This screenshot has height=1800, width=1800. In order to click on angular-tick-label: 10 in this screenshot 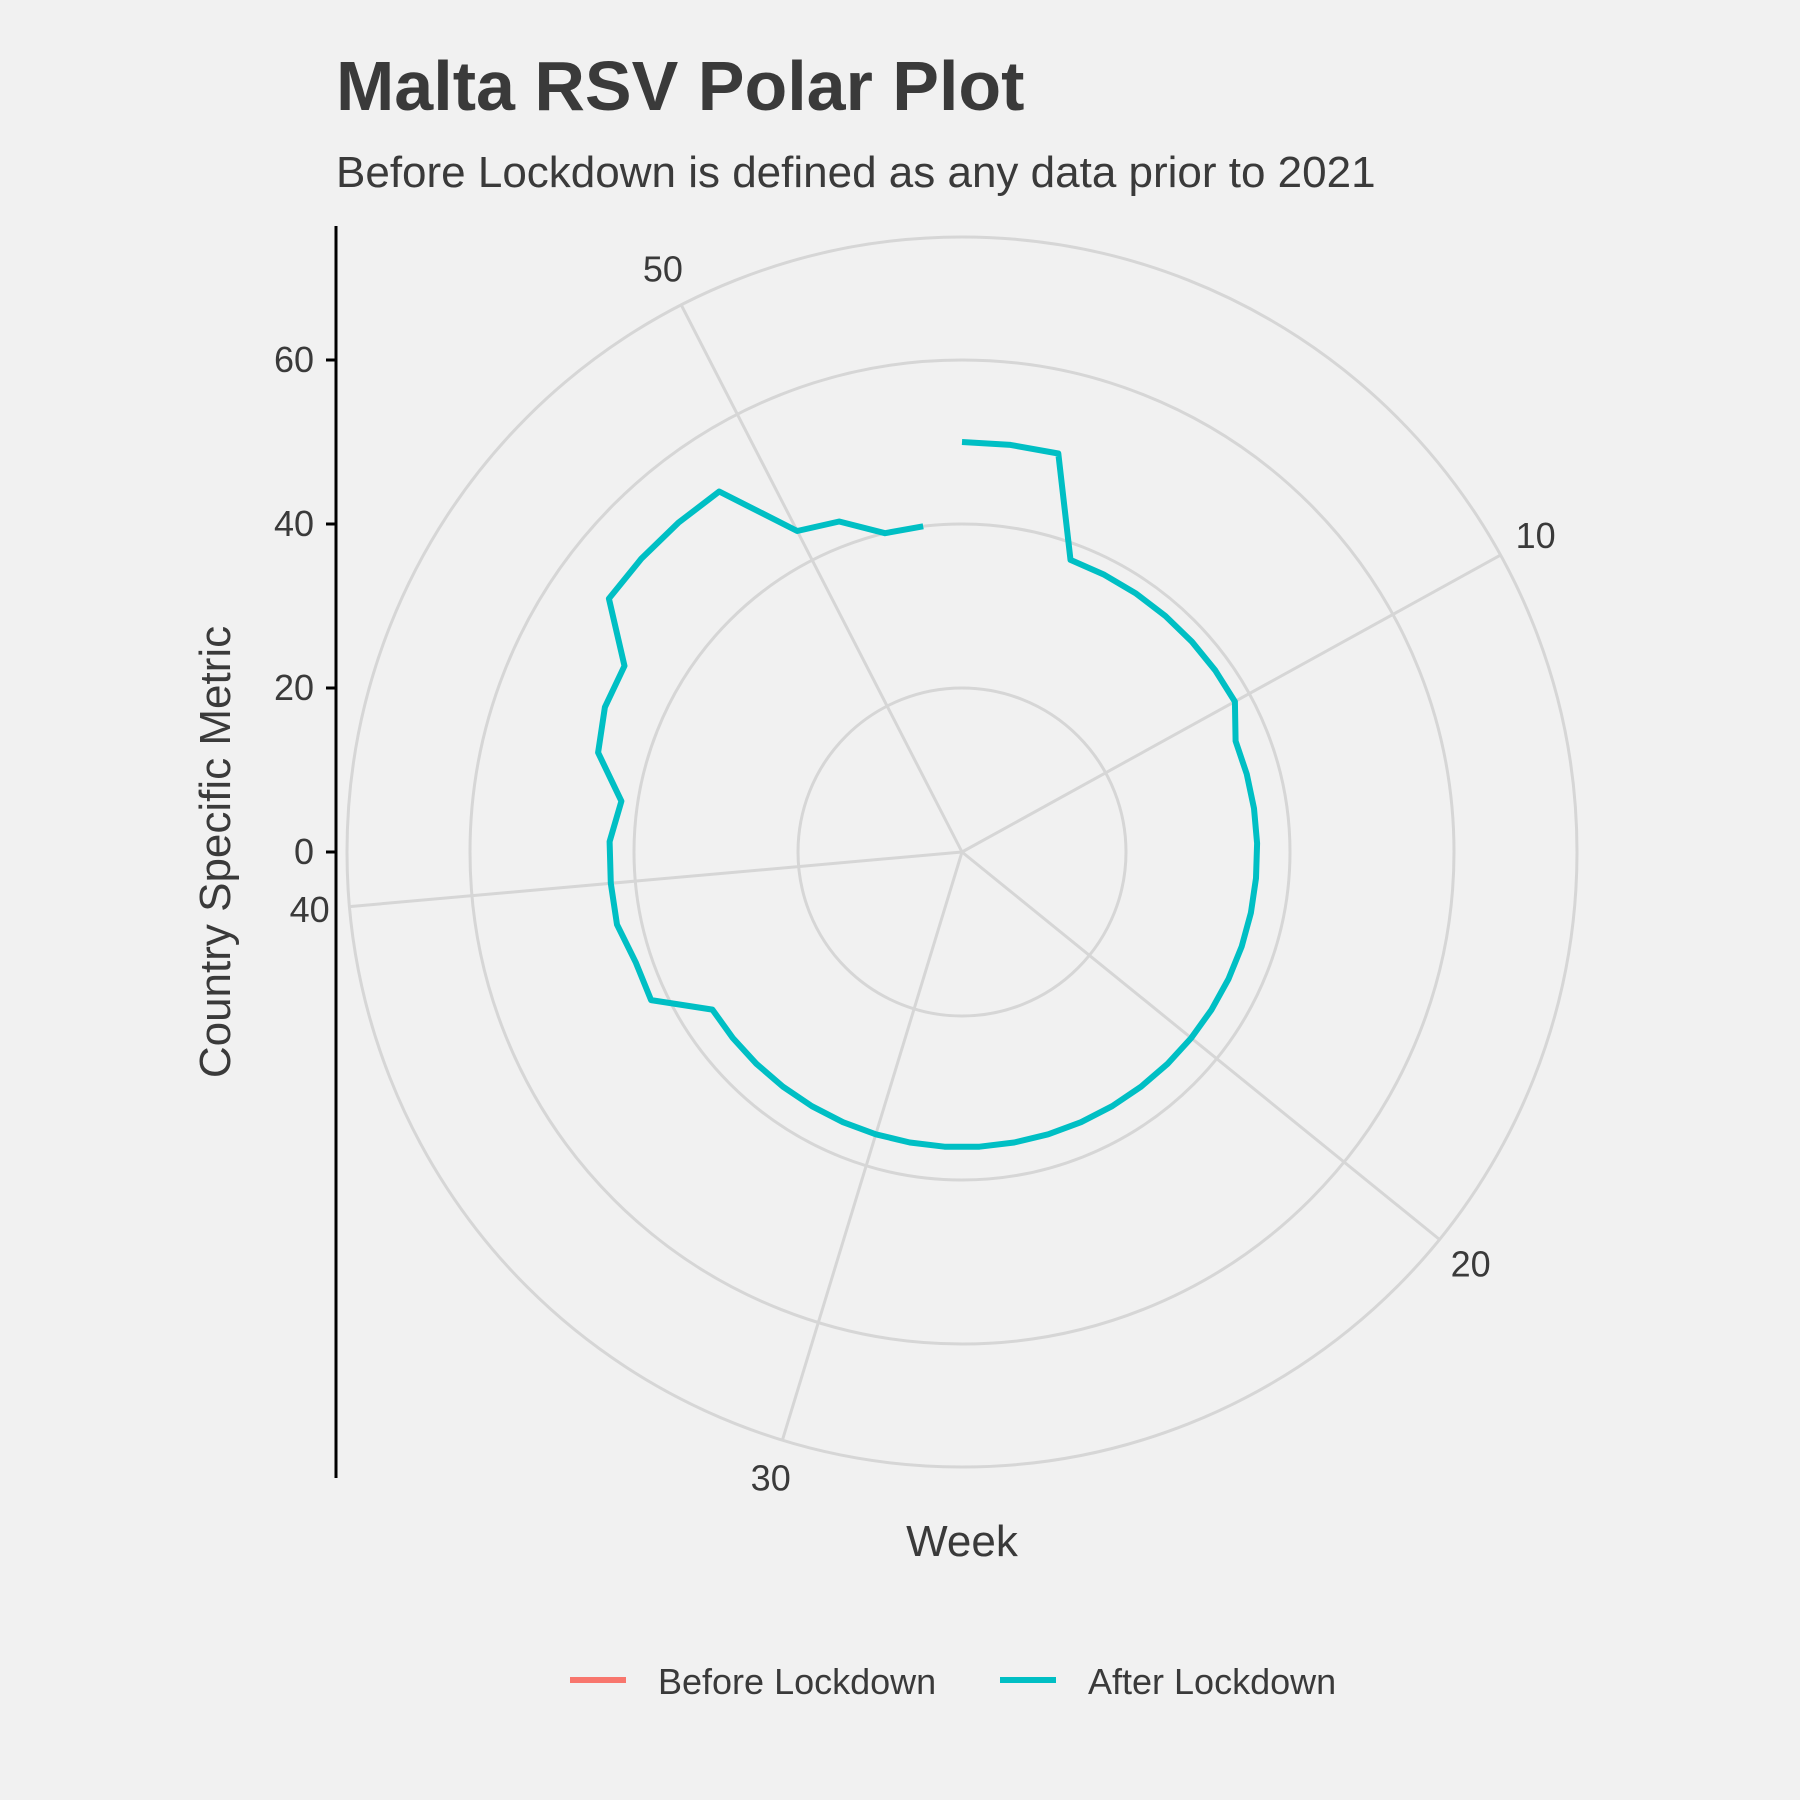, I will do `click(1536, 535)`.